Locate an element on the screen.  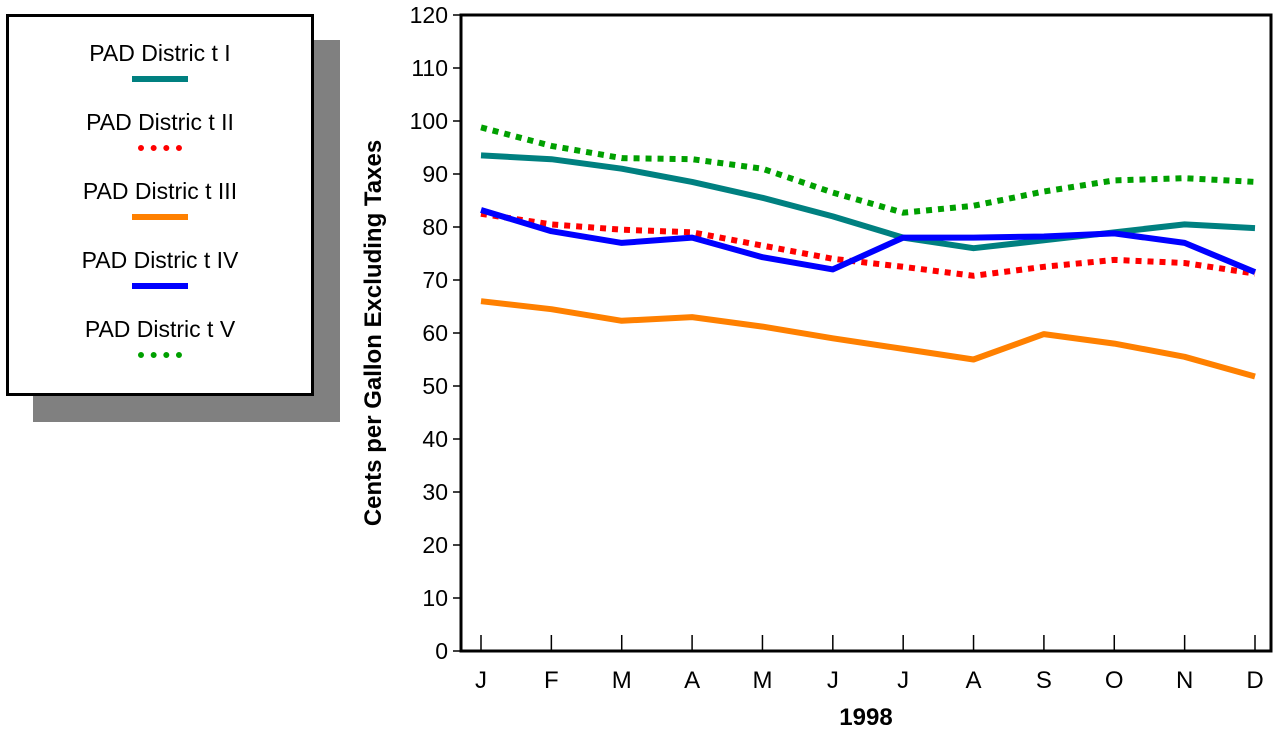
y-tick-label: 80 is located at coordinates (435, 227).